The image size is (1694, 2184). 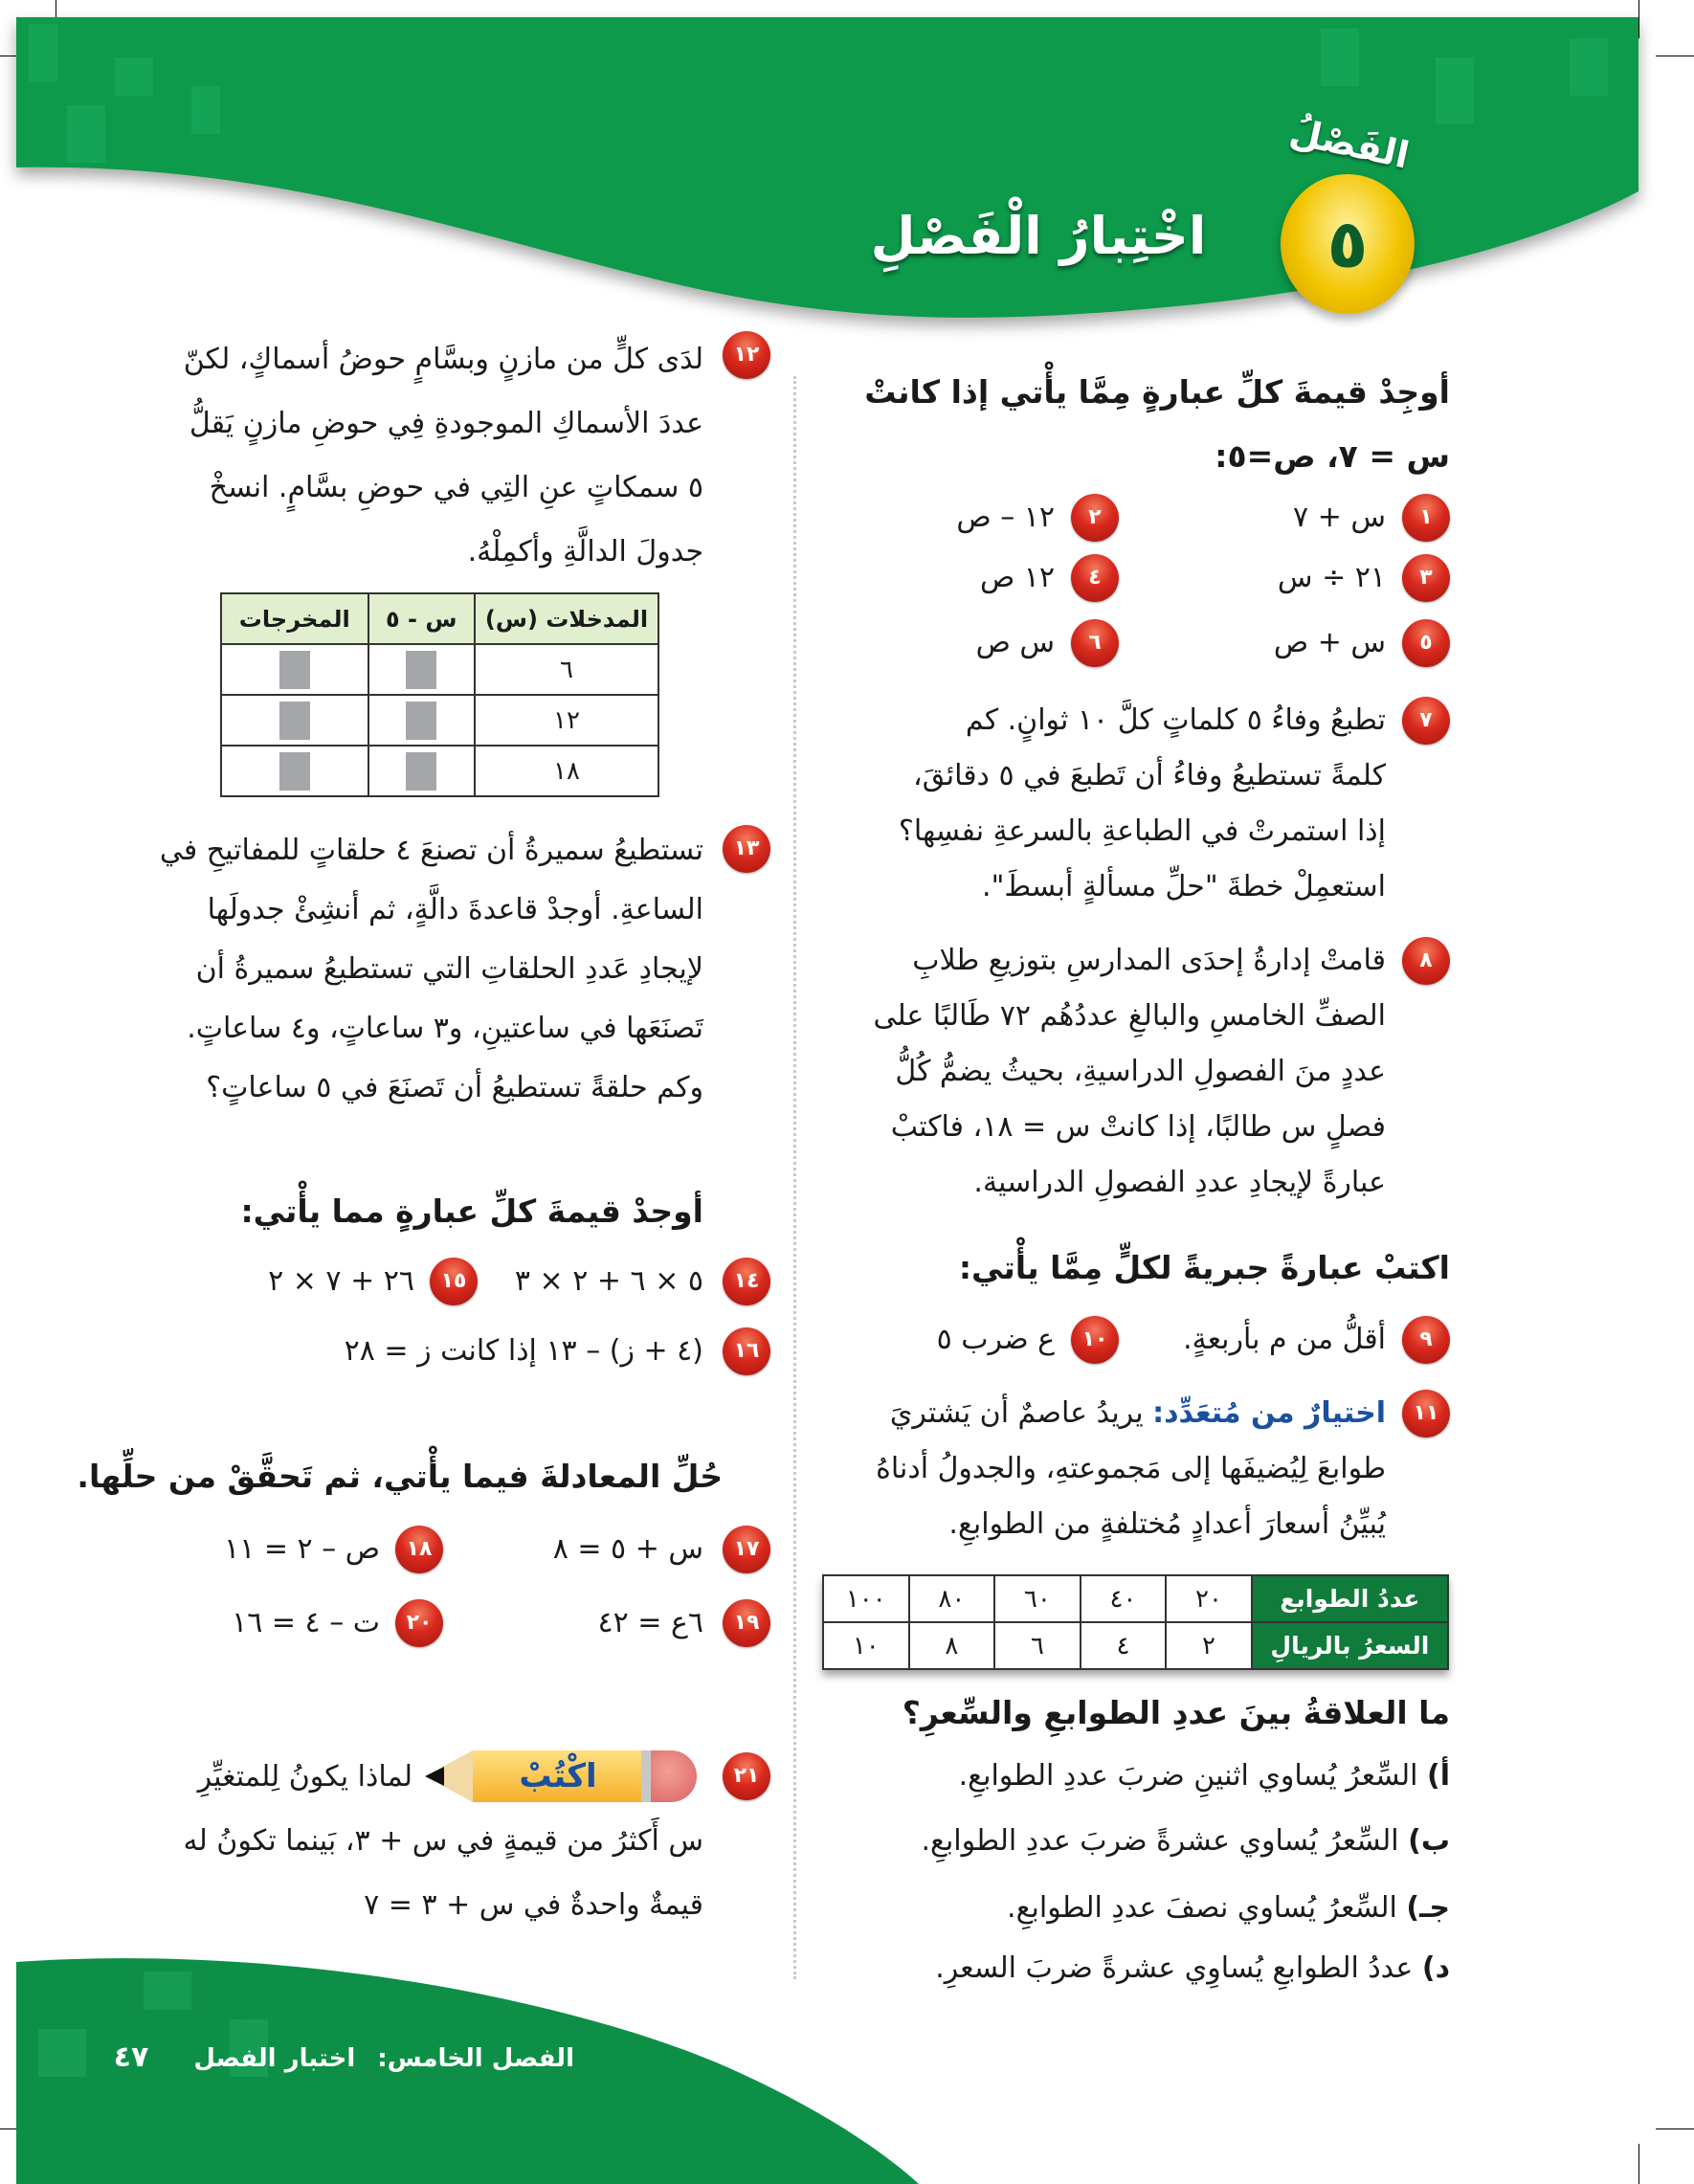 What do you see at coordinates (1426, 578) in the screenshot?
I see `exercise-number: ٣` at bounding box center [1426, 578].